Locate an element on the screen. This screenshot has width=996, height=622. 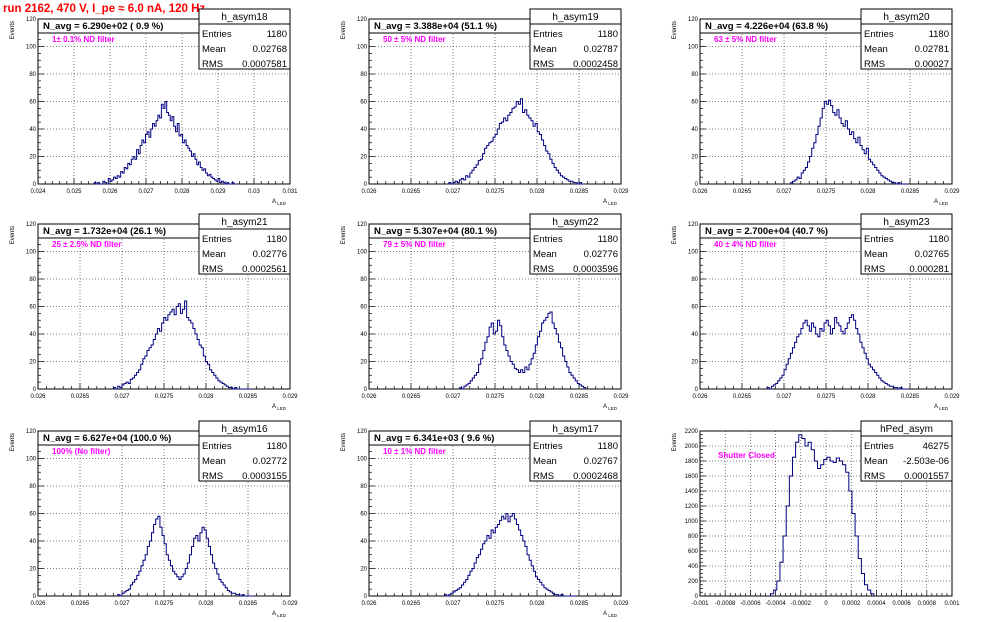
avg-label: N_avg = 6.627e+04 (100.0 %) is located at coordinates (107, 438).